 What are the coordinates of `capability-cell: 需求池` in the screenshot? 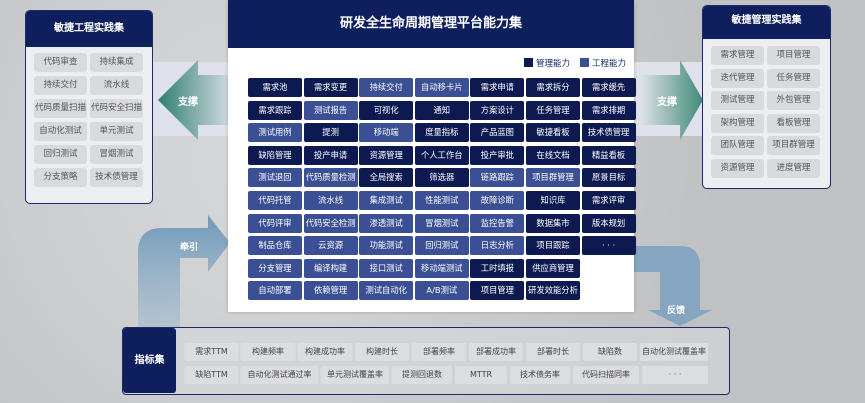 It's located at (275, 87).